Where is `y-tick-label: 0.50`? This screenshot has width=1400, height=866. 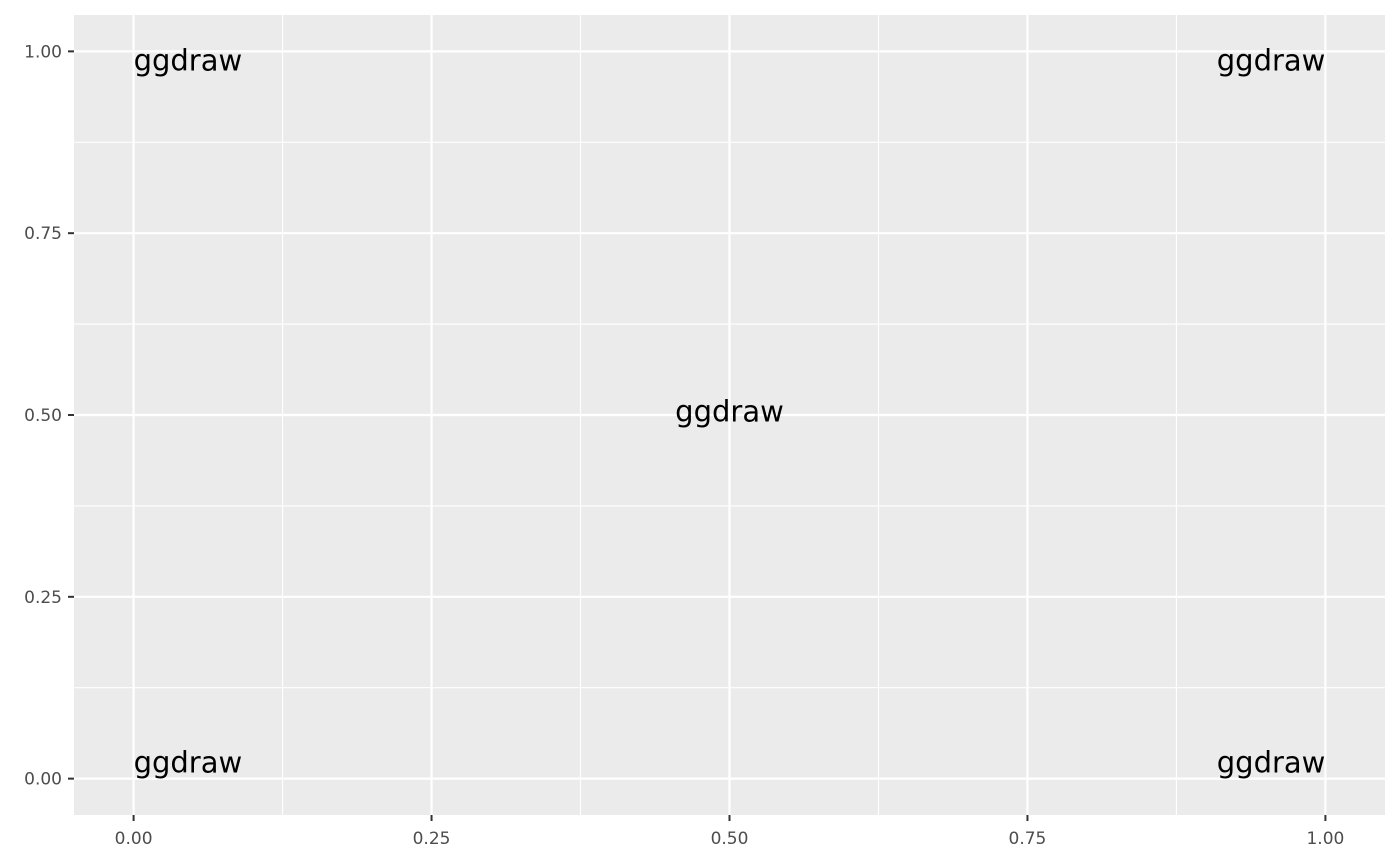 y-tick-label: 0.50 is located at coordinates (43, 416).